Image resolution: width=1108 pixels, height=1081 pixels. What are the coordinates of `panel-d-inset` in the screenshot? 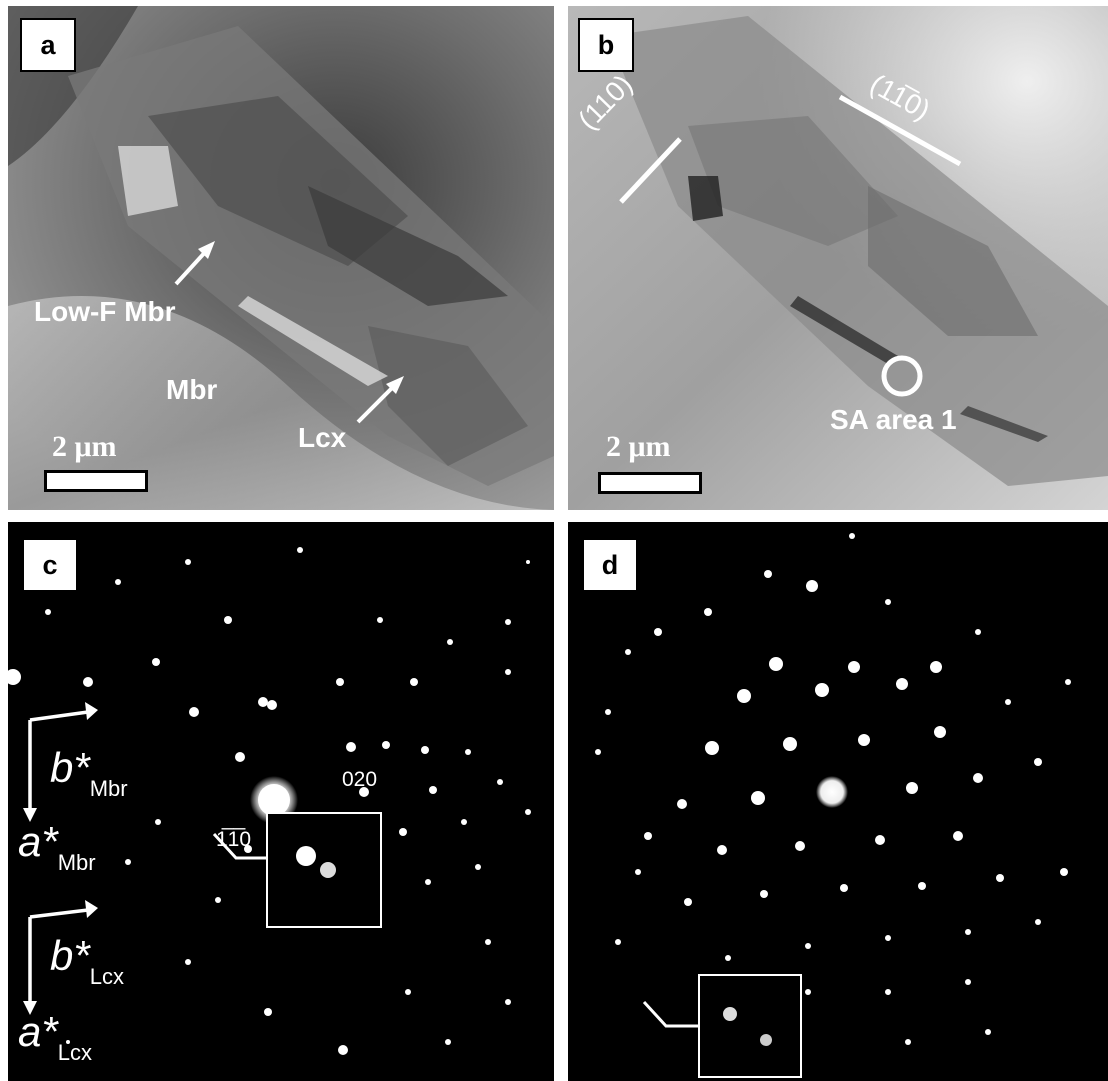 It's located at (750, 1026).